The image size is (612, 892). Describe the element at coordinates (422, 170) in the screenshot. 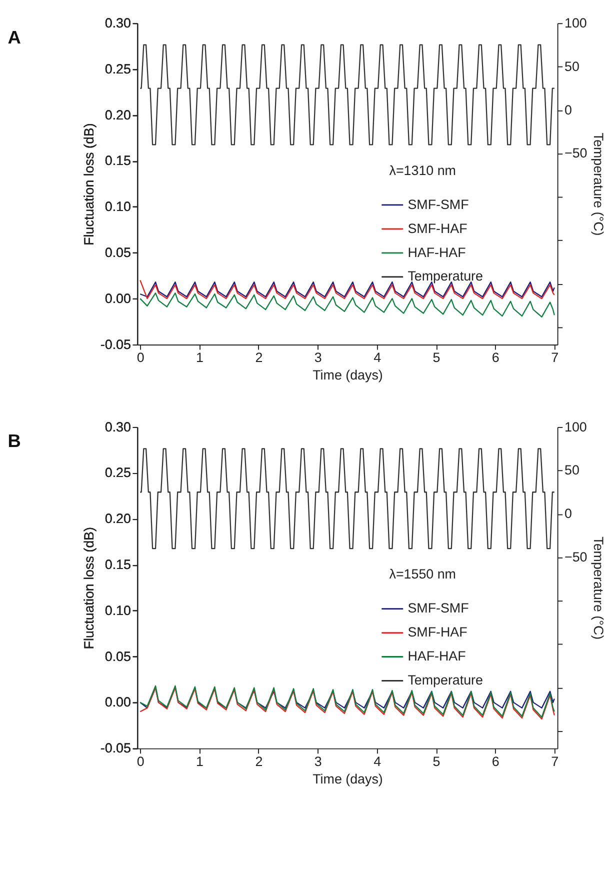

I see `annotation: λ=1310 nm` at that location.